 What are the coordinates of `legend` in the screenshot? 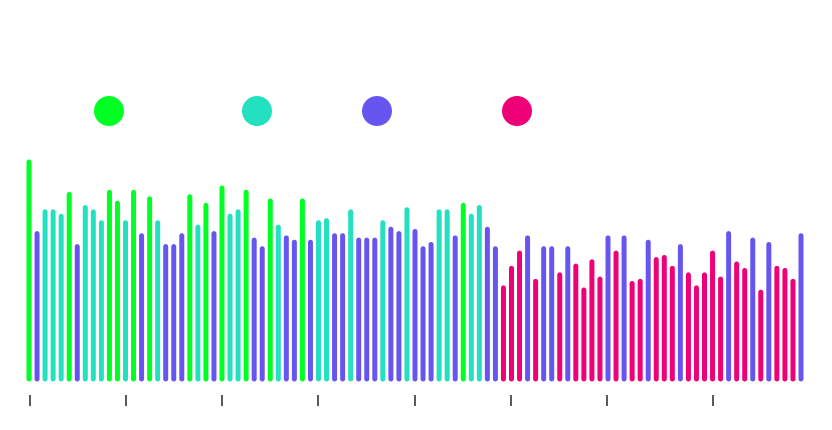 It's located at (313, 111).